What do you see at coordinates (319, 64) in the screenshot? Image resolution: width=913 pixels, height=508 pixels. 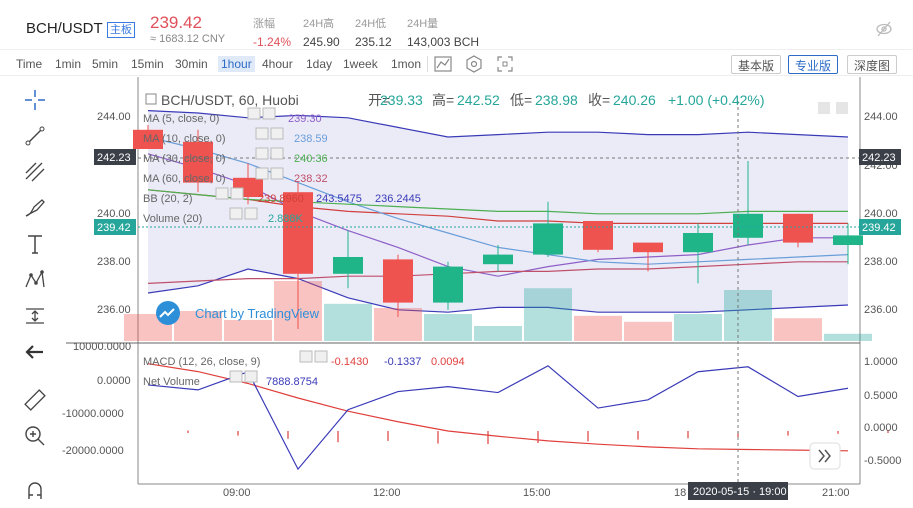 I see `interval-1day: 1day` at bounding box center [319, 64].